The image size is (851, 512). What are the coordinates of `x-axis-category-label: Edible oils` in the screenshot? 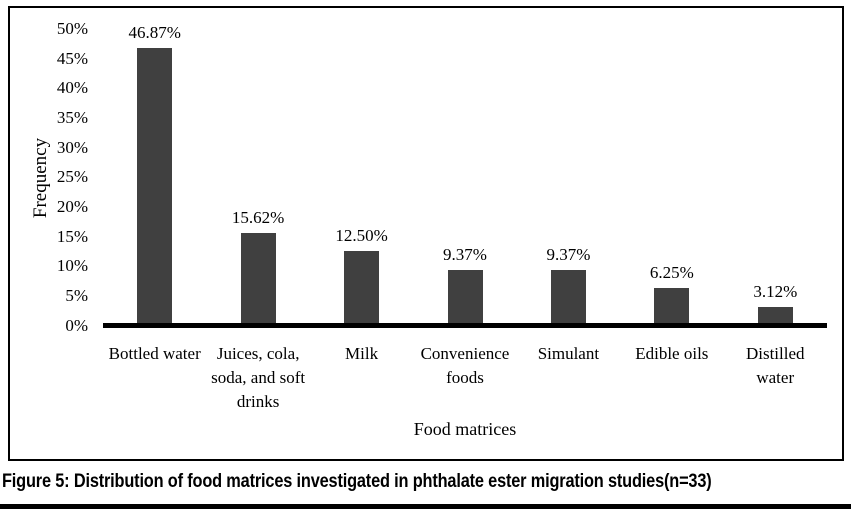 It's located at (672, 353).